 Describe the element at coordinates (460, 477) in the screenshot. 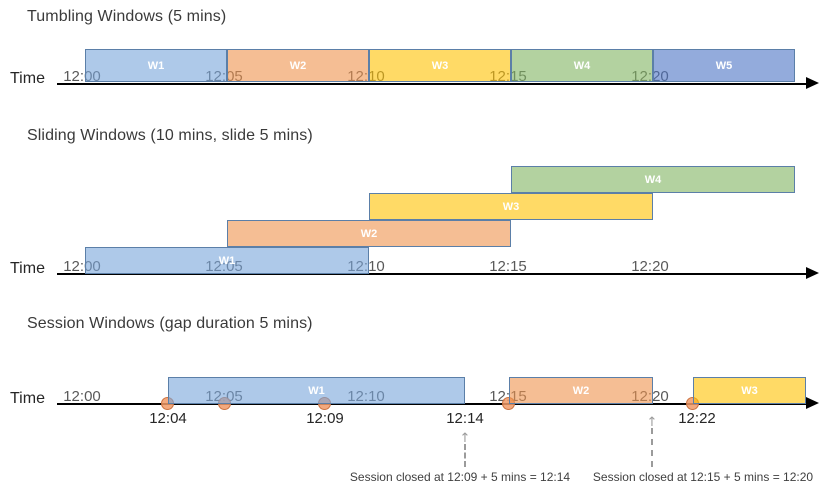

I see `session-annotation: Session closed at 12:09 + 5 mins = 12:14` at that location.